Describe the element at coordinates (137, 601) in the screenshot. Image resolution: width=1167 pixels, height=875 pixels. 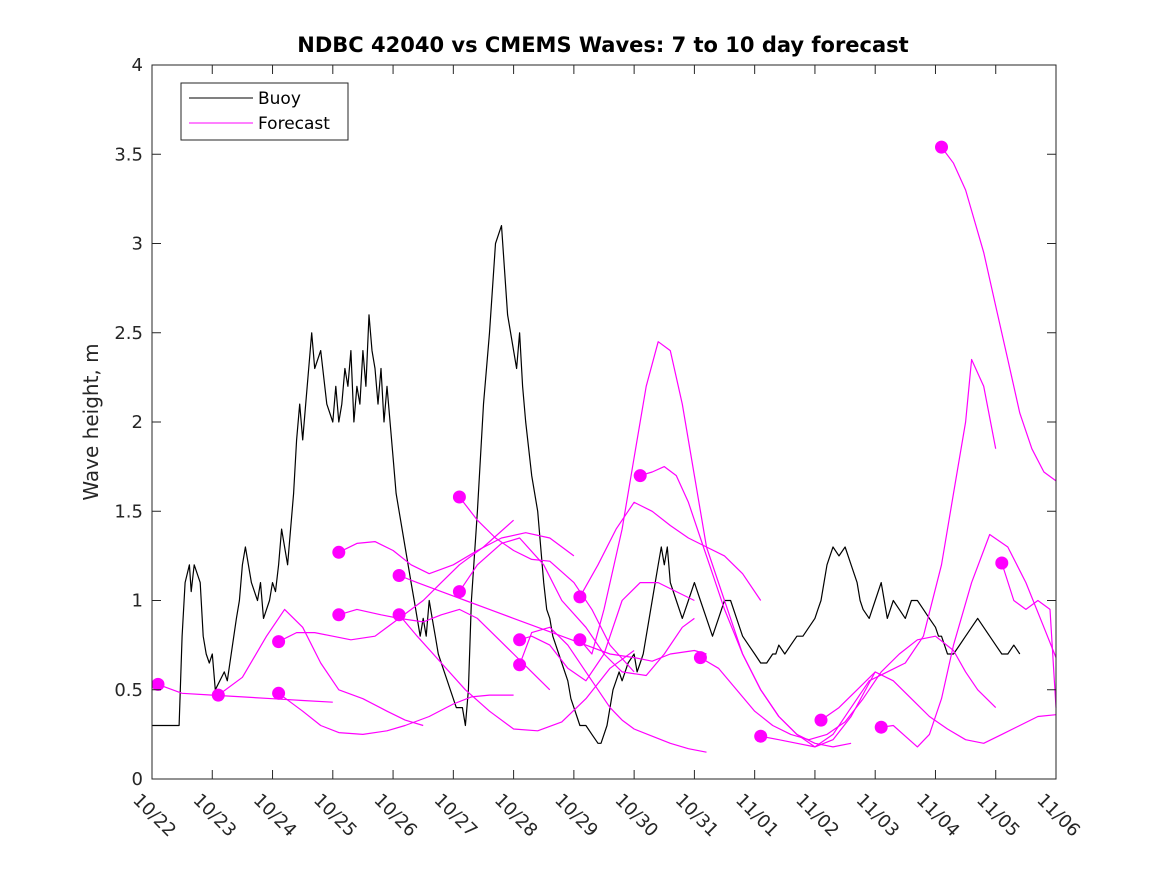
I see `y-tick-label: 1` at that location.